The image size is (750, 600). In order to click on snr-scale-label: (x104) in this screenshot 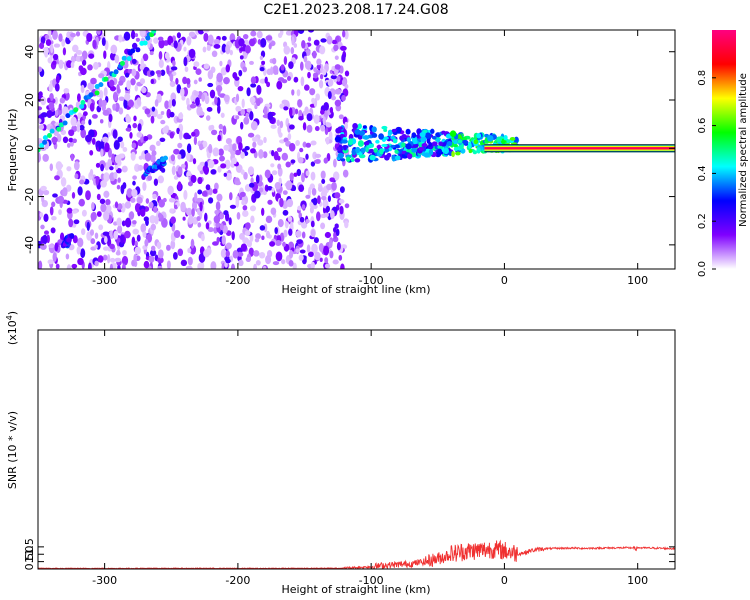, I will do `click(12, 328)`.